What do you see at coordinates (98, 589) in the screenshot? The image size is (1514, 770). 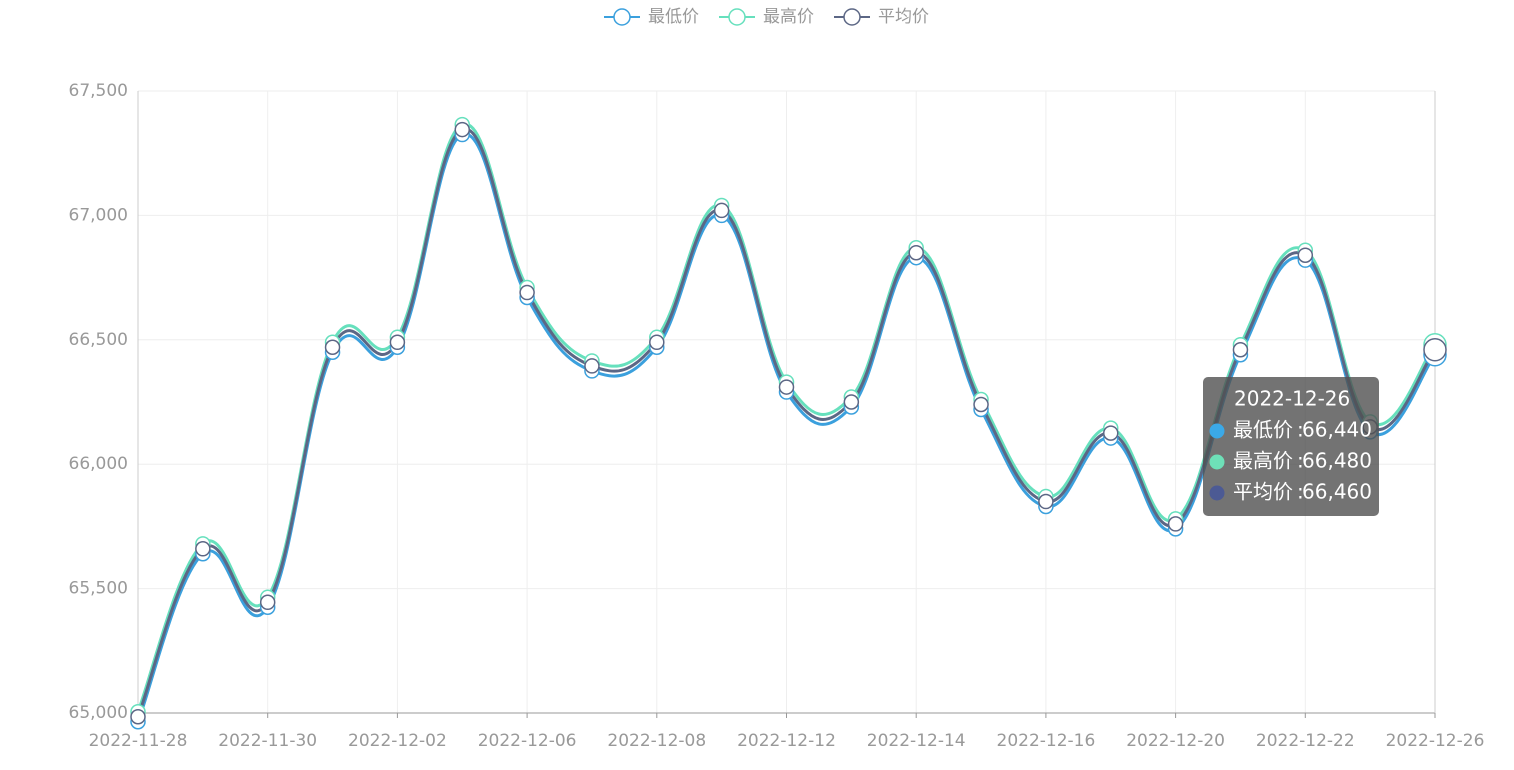 I see `y-tick-label: 65,500` at bounding box center [98, 589].